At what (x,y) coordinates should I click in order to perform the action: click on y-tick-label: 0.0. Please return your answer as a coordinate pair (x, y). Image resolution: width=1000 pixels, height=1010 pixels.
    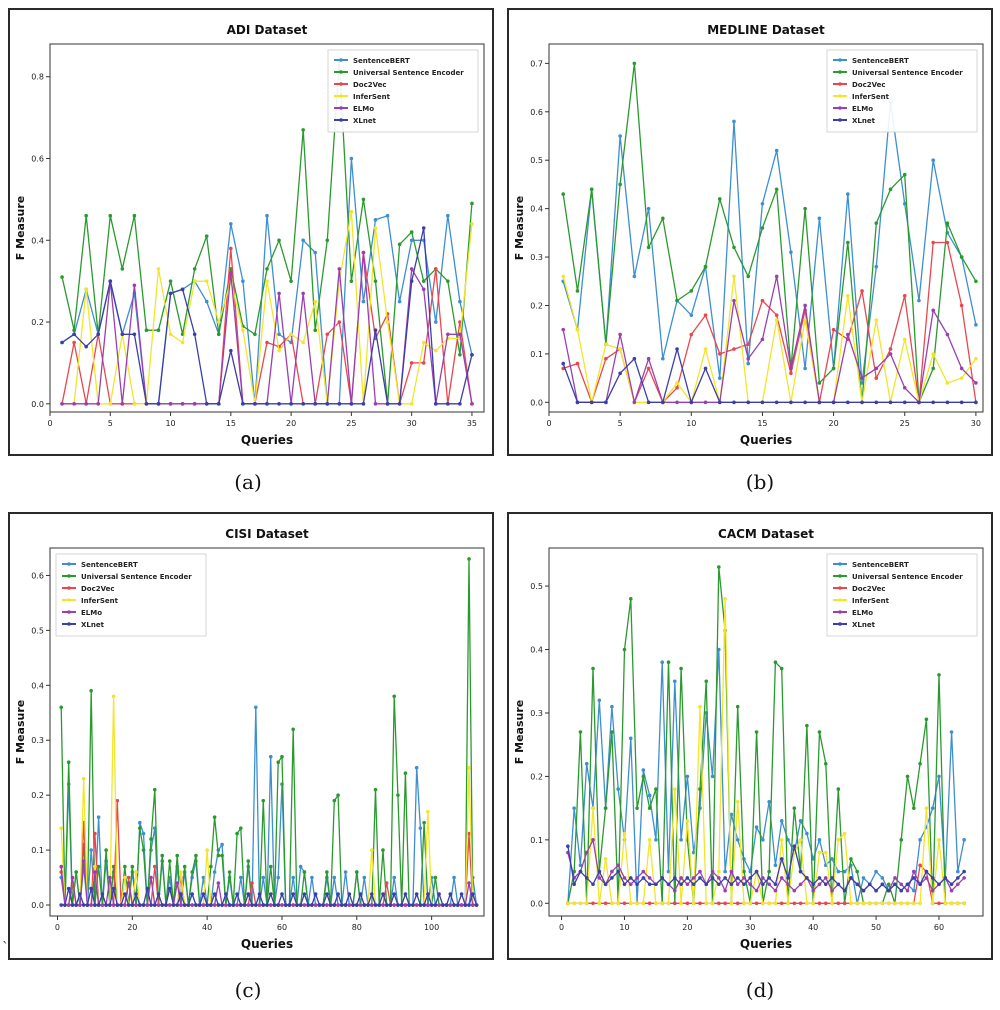
    Looking at the image, I should click on (37, 905).